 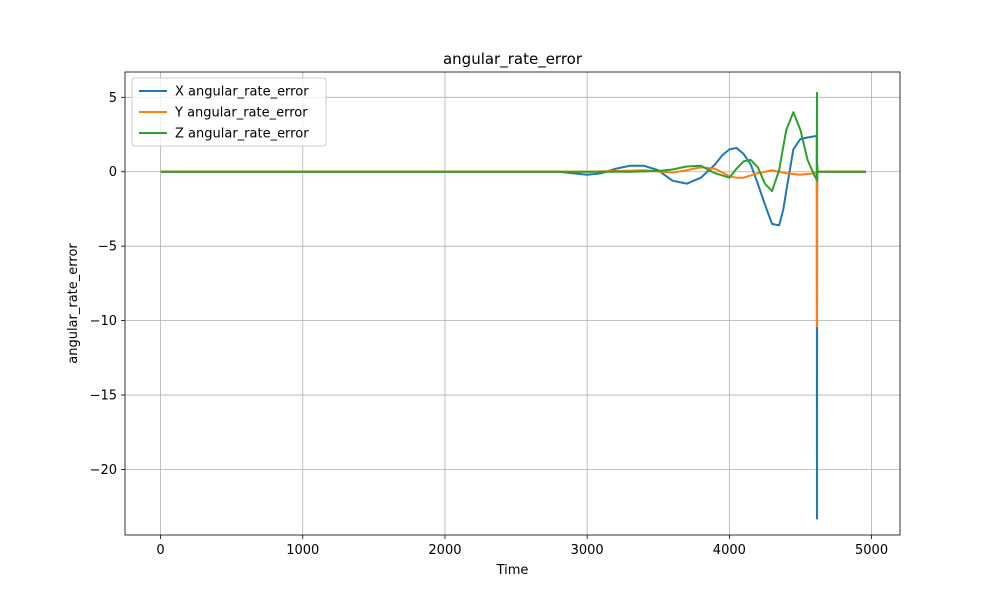 What do you see at coordinates (242, 134) in the screenshot?
I see `legend-label: Z angular_rate_error` at bounding box center [242, 134].